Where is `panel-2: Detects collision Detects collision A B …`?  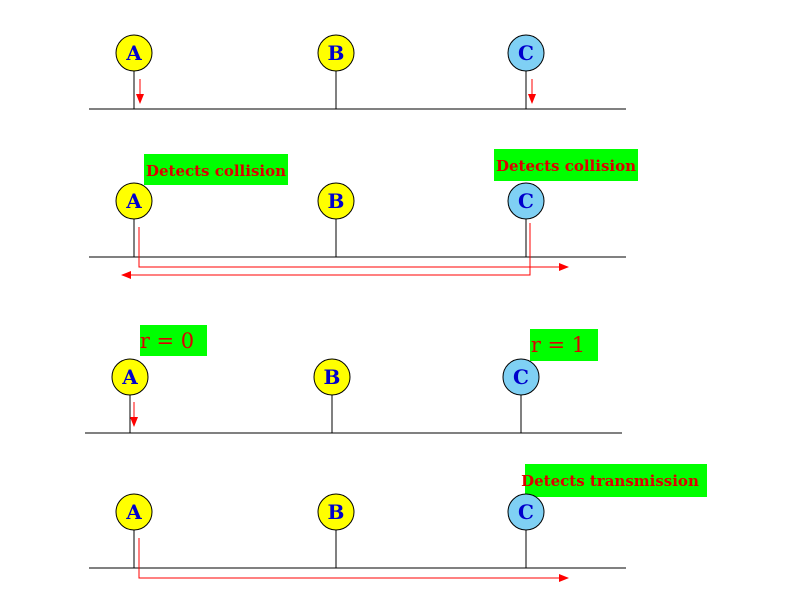
panel-2: Detects collision Detects collision A B … is located at coordinates (363, 214).